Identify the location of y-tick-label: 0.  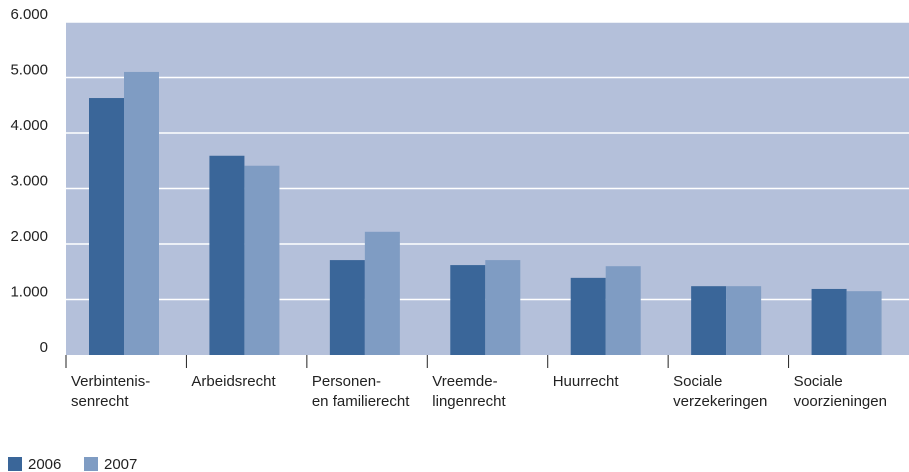
(44, 347).